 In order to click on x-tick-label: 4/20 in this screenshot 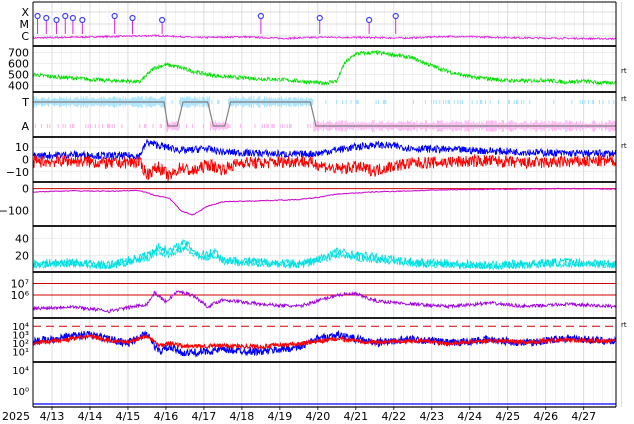, I will do `click(318, 416)`.